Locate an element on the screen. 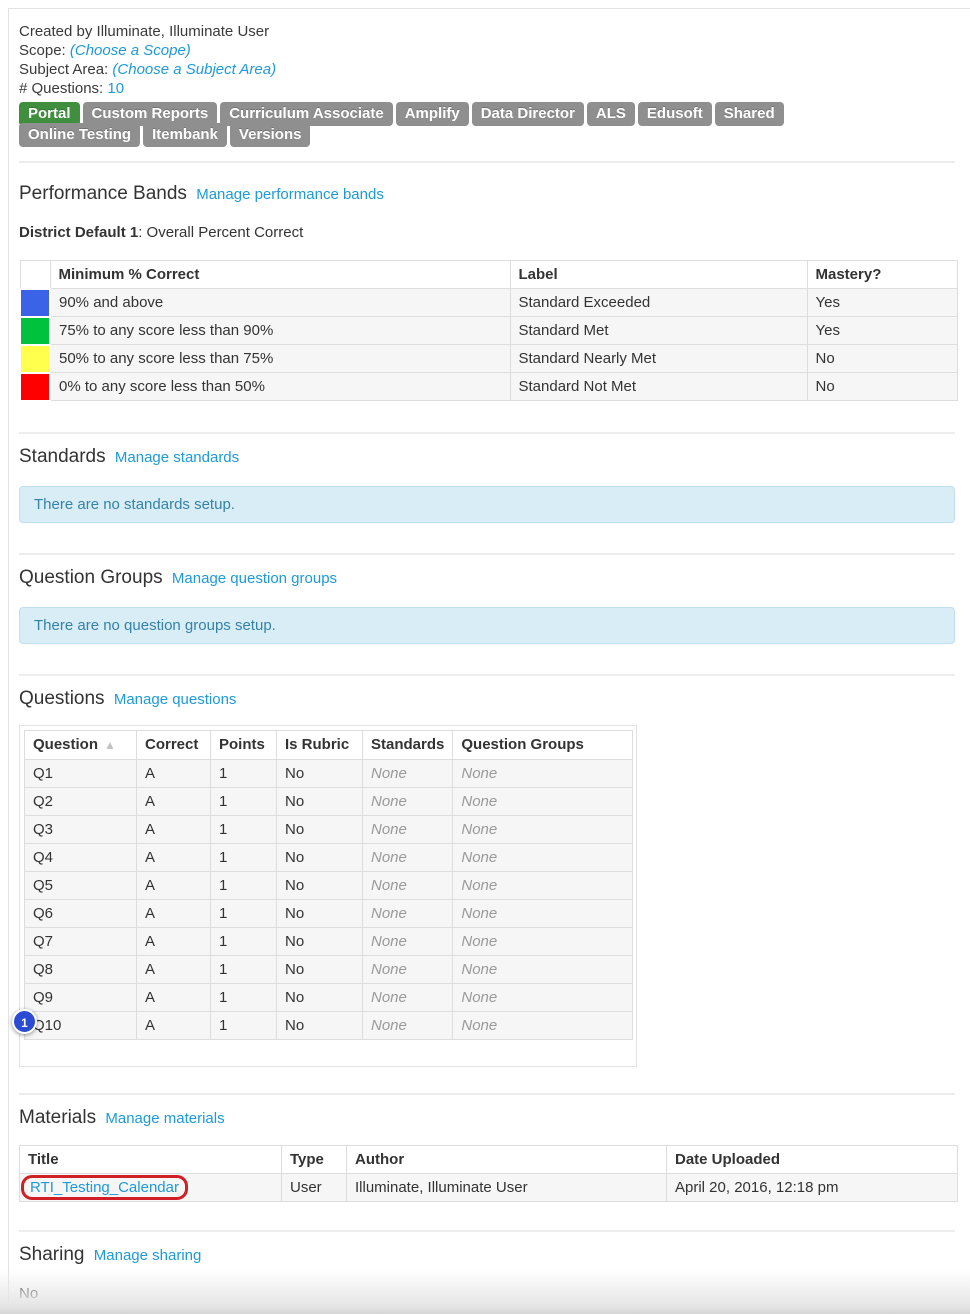 The image size is (970, 1314). materials-header-row: Title Type Author Date Uploaded is located at coordinates (488, 1159).